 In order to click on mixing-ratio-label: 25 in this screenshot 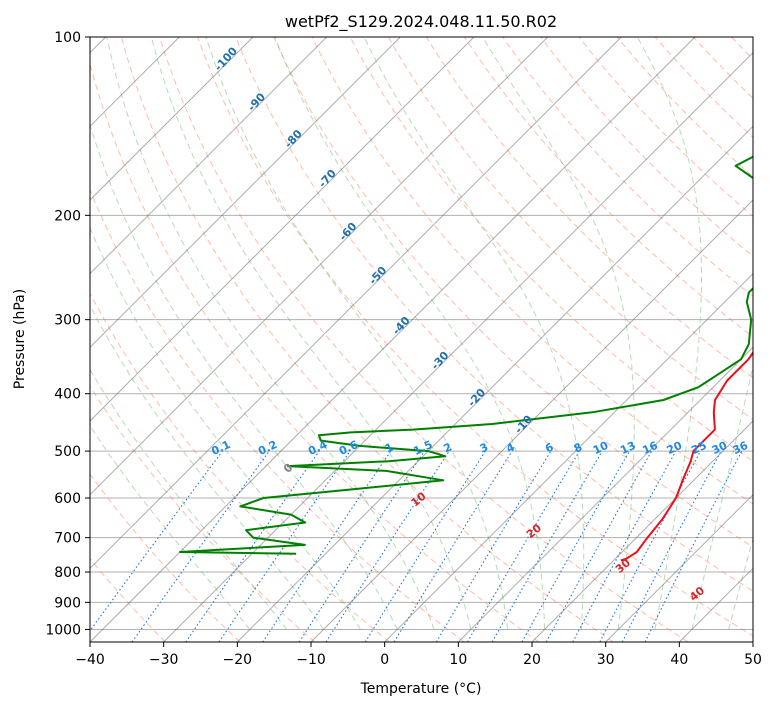, I will do `click(698, 448)`.